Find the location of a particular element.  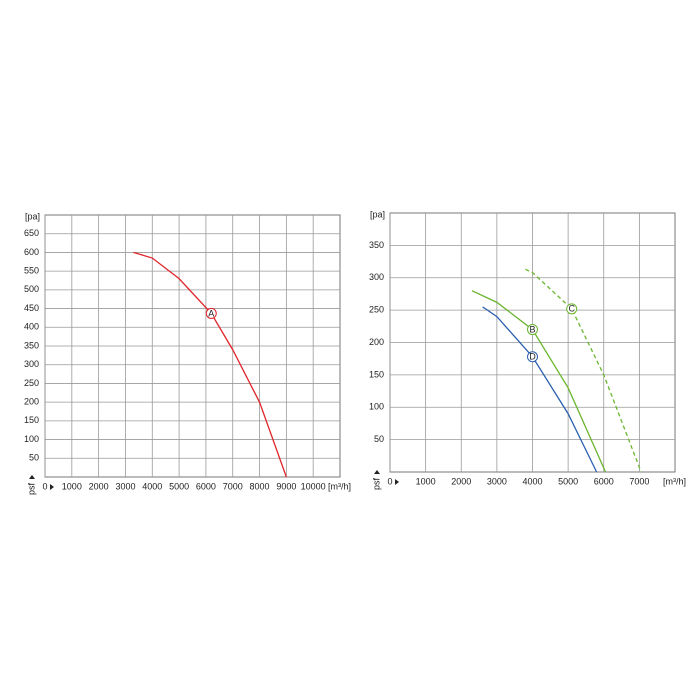

curve-label: D is located at coordinates (532, 357).